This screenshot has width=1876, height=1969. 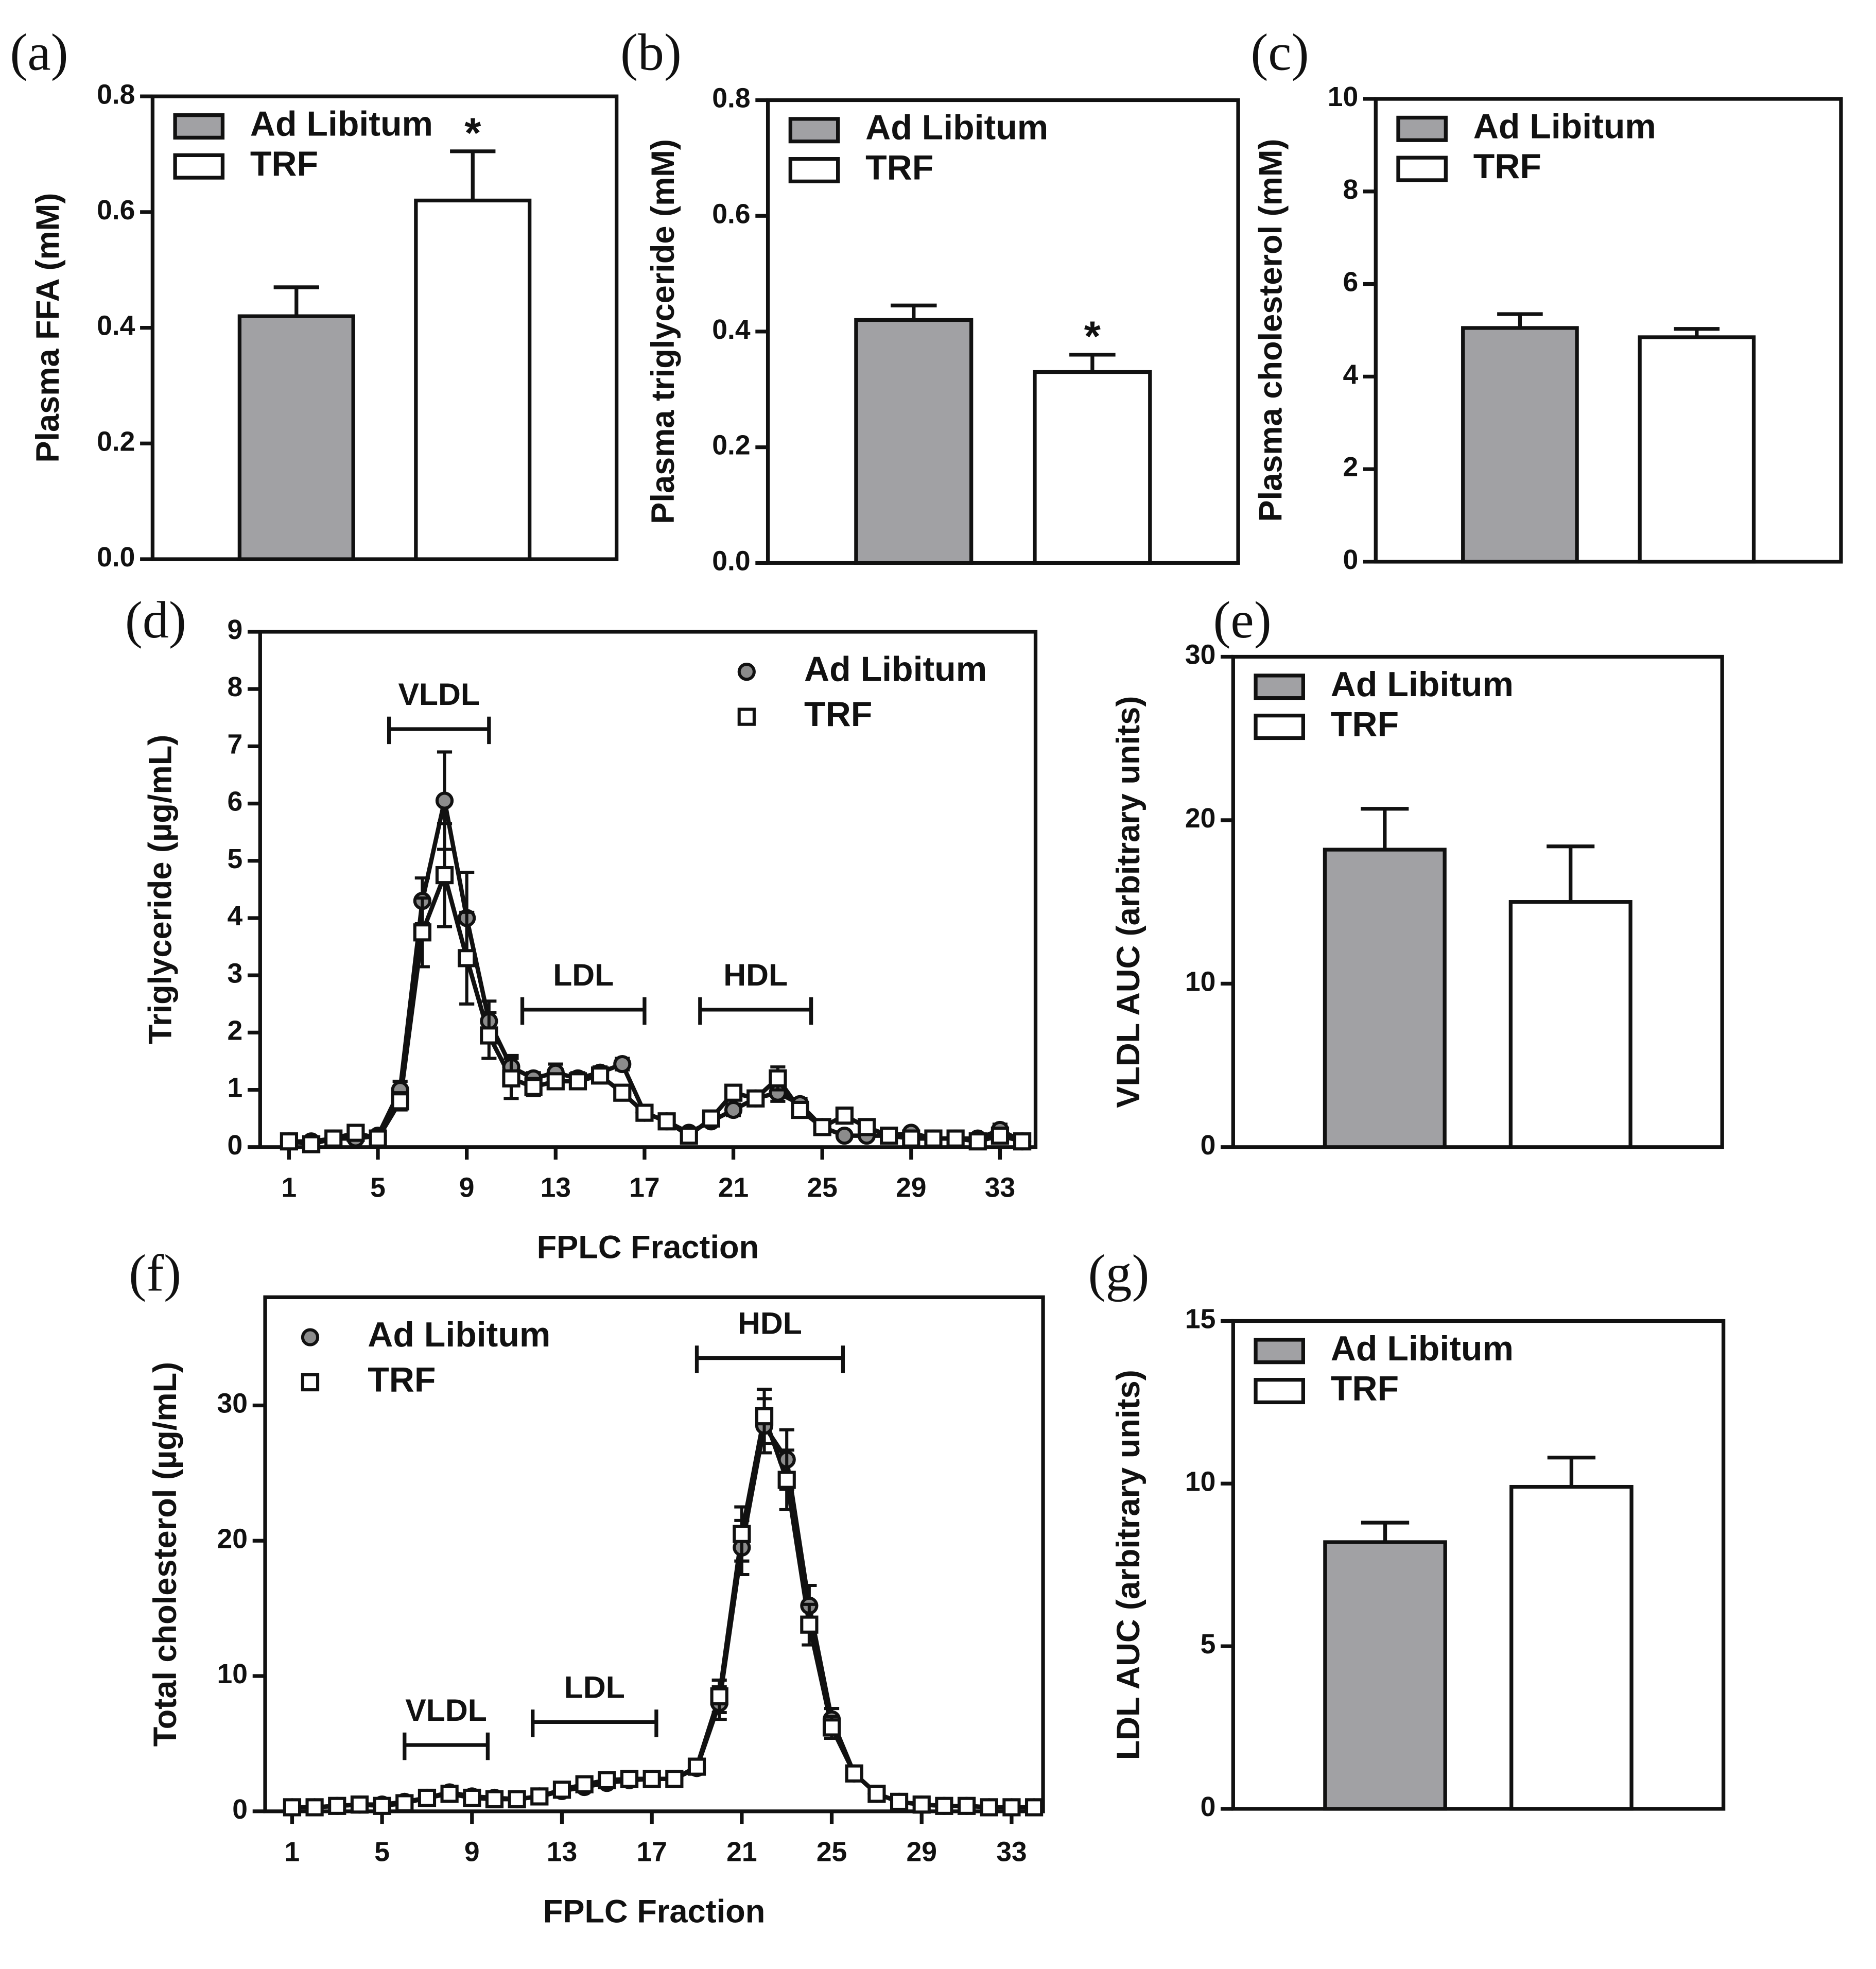 What do you see at coordinates (644, 1188) in the screenshot?
I see `x-tick-label: 17` at bounding box center [644, 1188].